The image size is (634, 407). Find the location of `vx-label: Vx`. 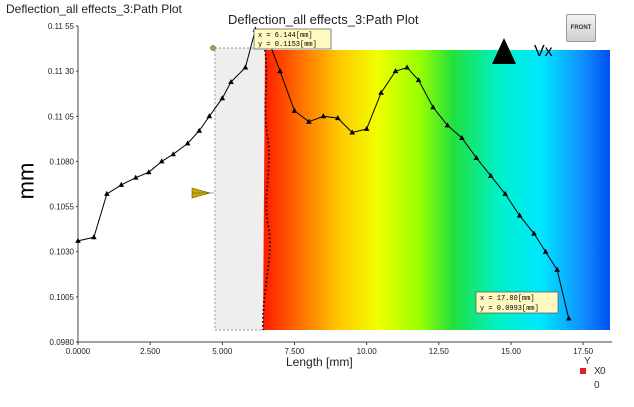

vx-label: Vx is located at coordinates (543, 51).